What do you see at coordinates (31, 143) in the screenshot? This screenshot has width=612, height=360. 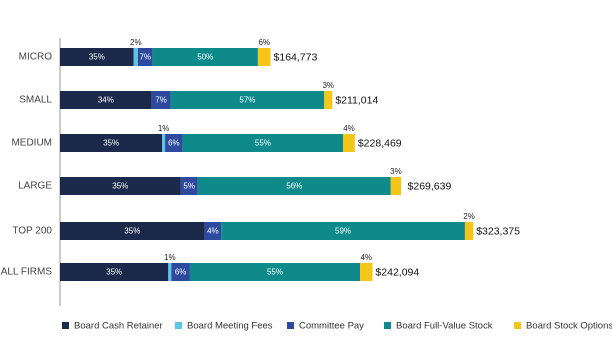 I see `category-label: MEDIUM` at bounding box center [31, 143].